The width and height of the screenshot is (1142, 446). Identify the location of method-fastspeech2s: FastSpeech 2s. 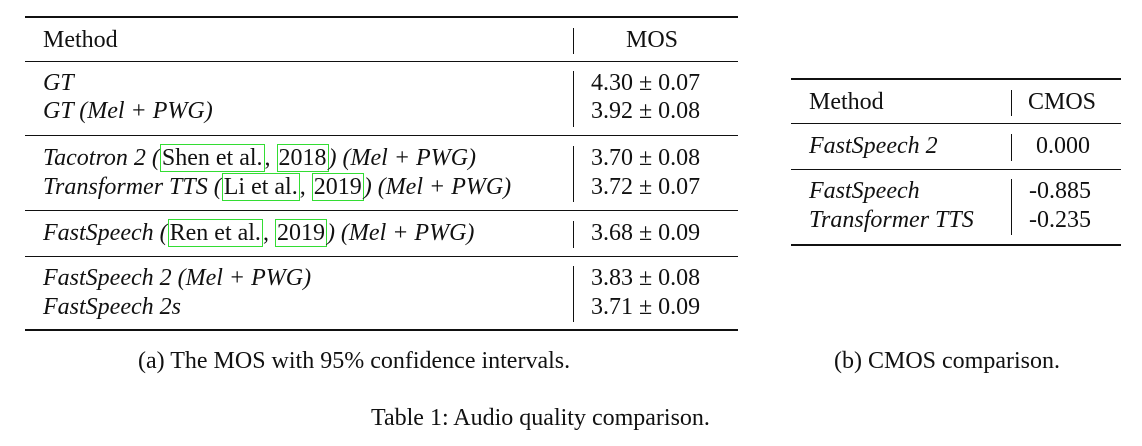
(112, 307).